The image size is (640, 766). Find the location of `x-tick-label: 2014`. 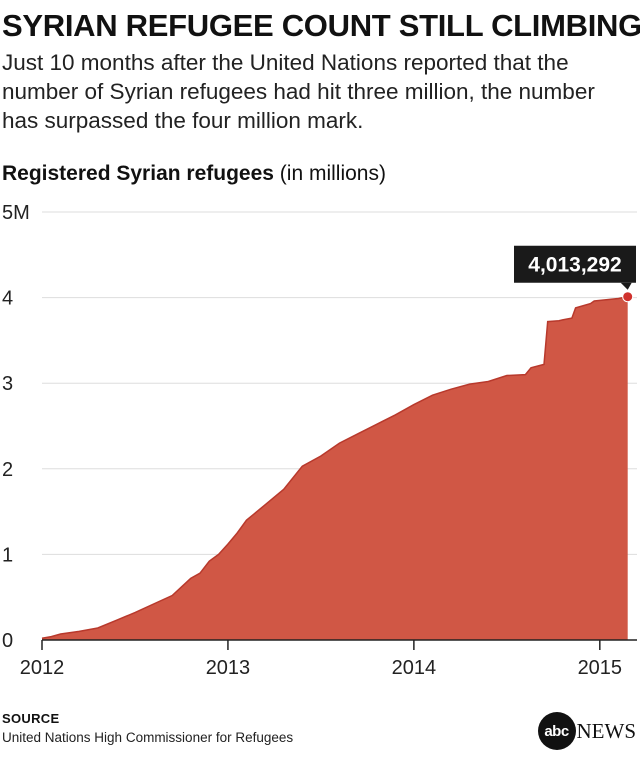

x-tick-label: 2014 is located at coordinates (414, 668).